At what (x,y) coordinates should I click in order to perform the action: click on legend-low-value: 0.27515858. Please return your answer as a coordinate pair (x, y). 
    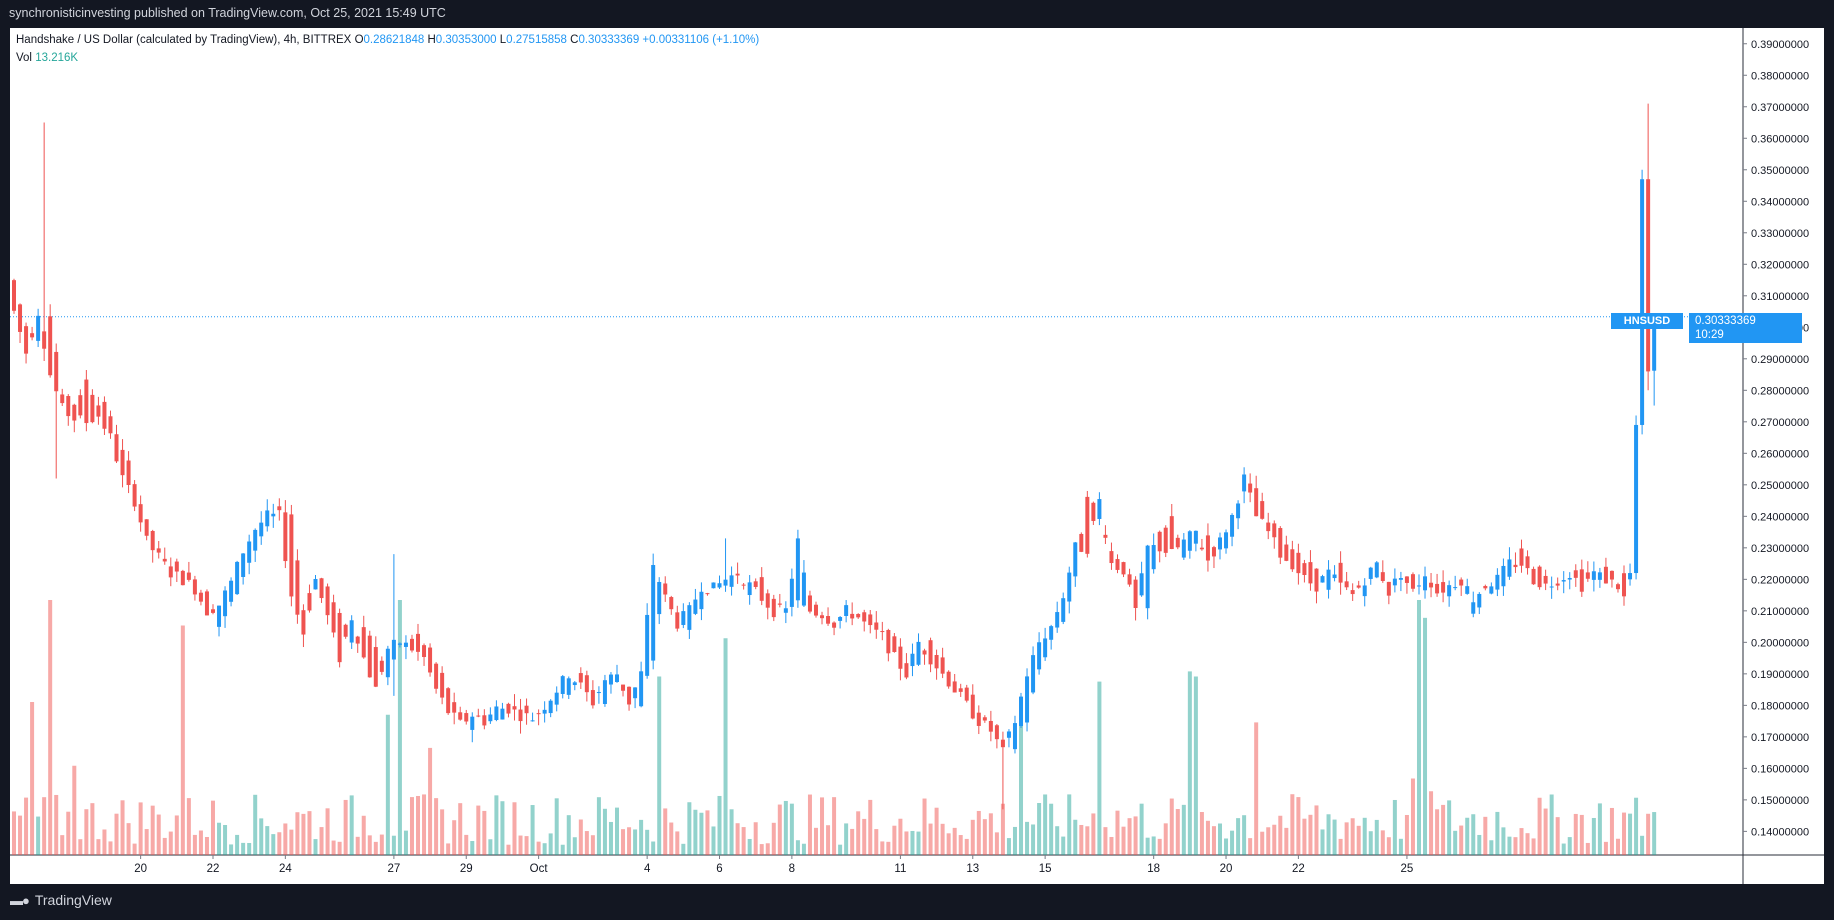
    Looking at the image, I should click on (536, 40).